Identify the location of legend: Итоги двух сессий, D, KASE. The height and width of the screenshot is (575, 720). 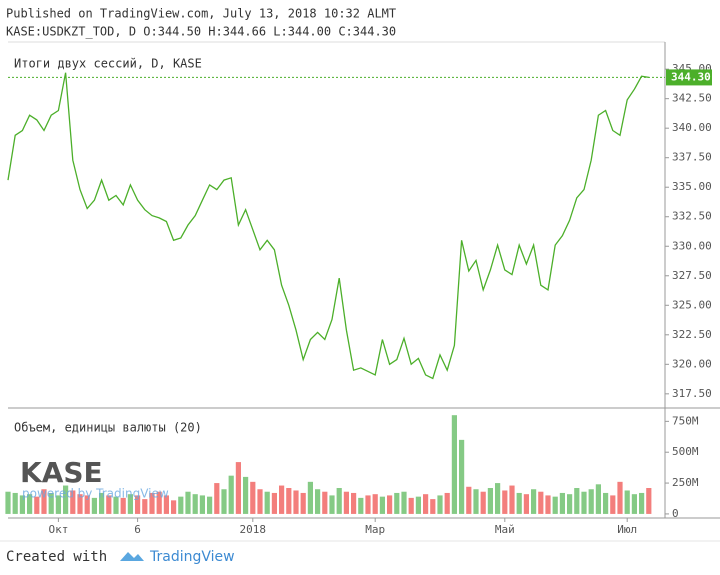
(108, 64).